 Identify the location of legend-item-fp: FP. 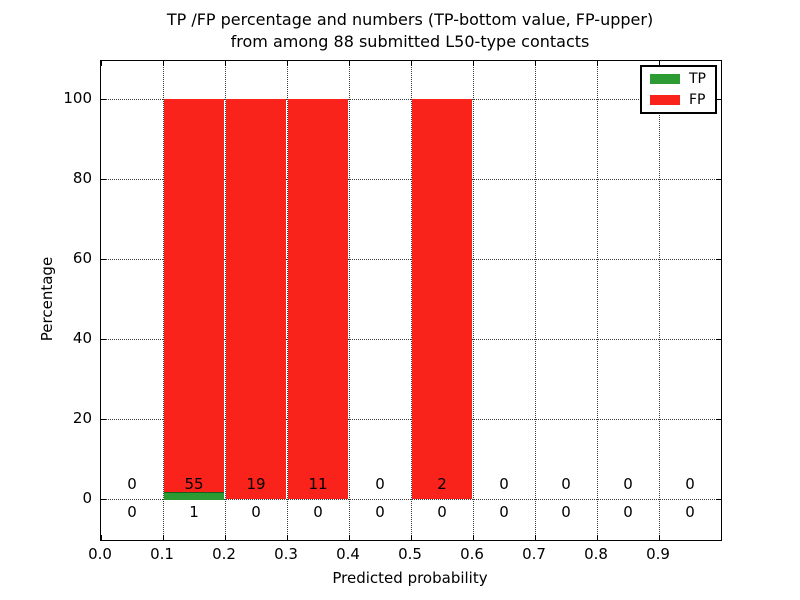
(678, 100).